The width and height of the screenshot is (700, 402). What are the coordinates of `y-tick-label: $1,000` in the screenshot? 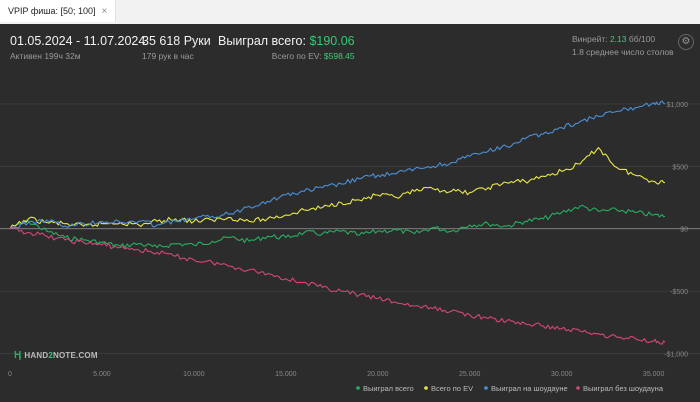 It's located at (678, 105).